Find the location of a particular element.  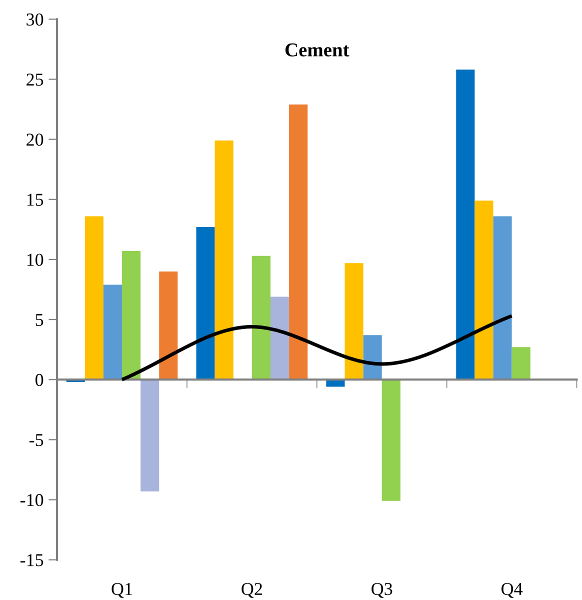

x-tick-label: Q2 is located at coordinates (252, 590).